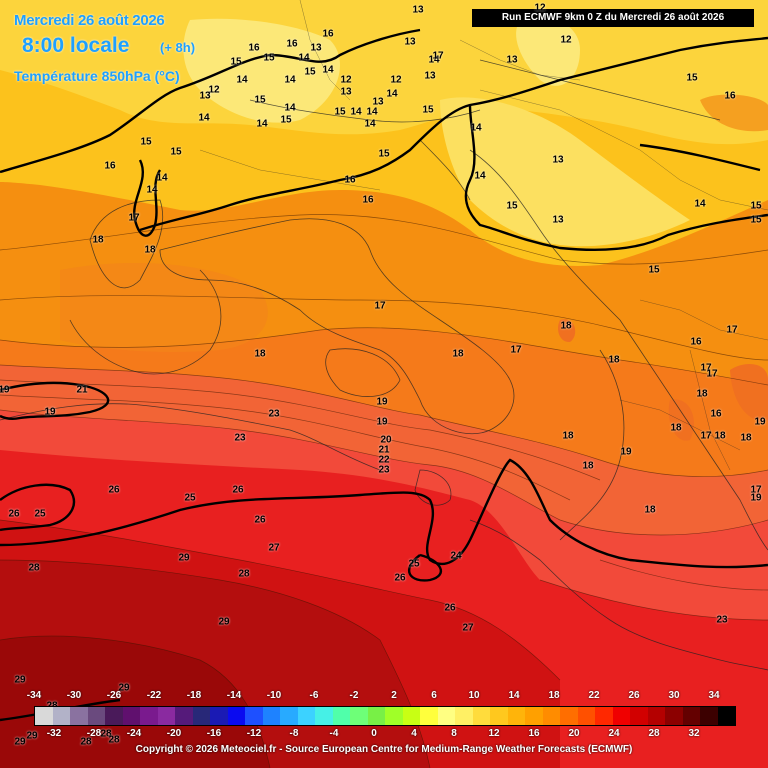  I want to click on legend-tick-label: -22, so click(154, 695).